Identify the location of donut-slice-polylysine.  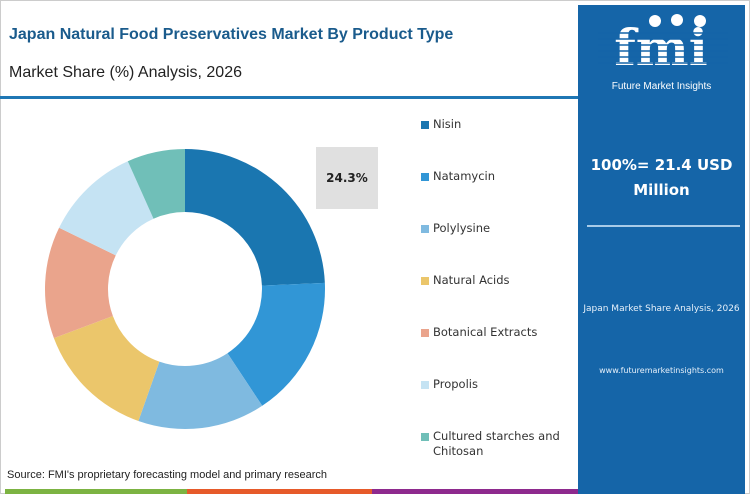
(200, 391).